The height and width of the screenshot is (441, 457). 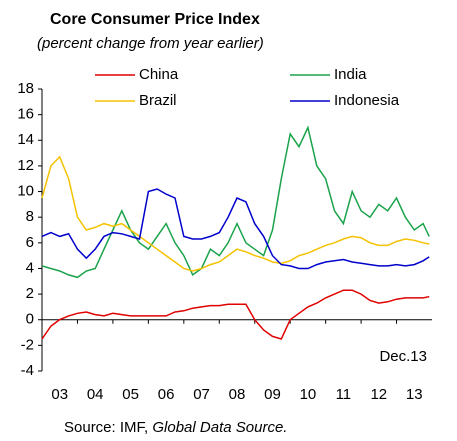 What do you see at coordinates (30, 267) in the screenshot?
I see `y-tick-label: 4` at bounding box center [30, 267].